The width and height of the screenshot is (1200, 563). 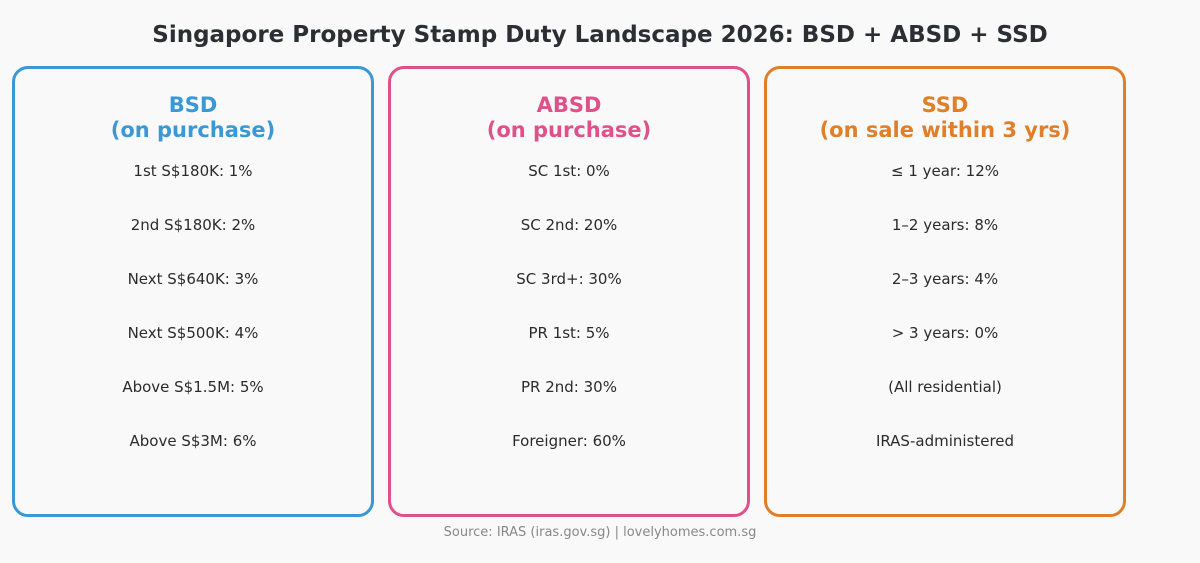 What do you see at coordinates (945, 225) in the screenshot?
I see `rate-item: 1–2 years: 8%` at bounding box center [945, 225].